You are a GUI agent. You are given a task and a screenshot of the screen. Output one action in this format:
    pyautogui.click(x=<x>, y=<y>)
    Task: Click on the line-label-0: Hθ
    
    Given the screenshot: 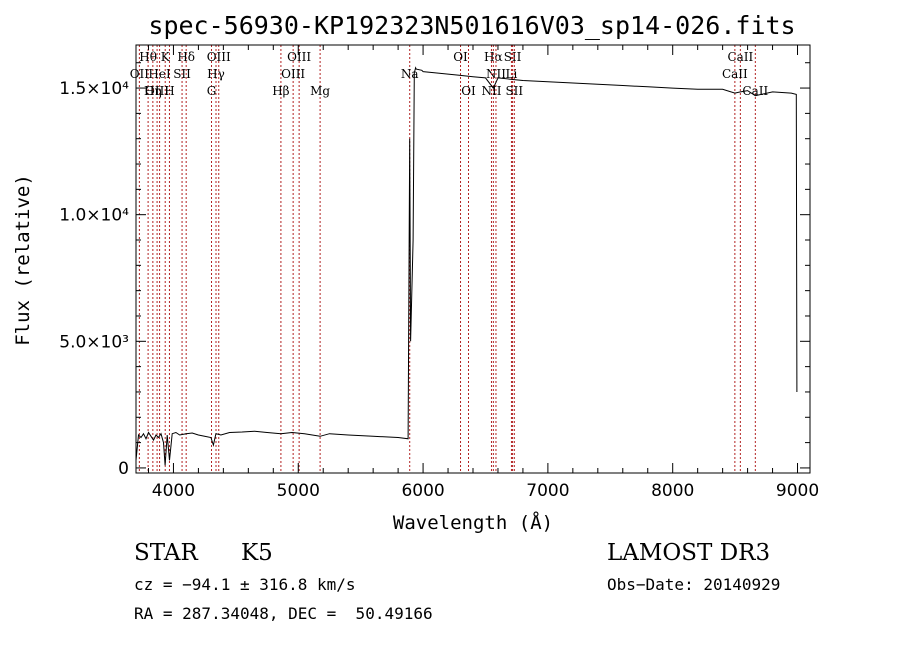 What is the action you would take?
    pyautogui.click(x=148, y=57)
    